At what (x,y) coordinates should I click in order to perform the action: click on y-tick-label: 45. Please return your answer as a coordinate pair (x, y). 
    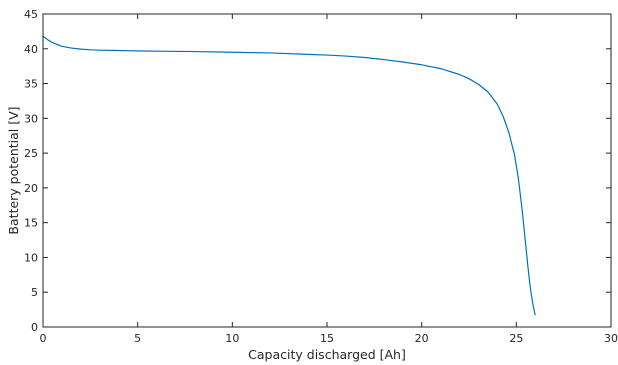
    Looking at the image, I should click on (31, 14).